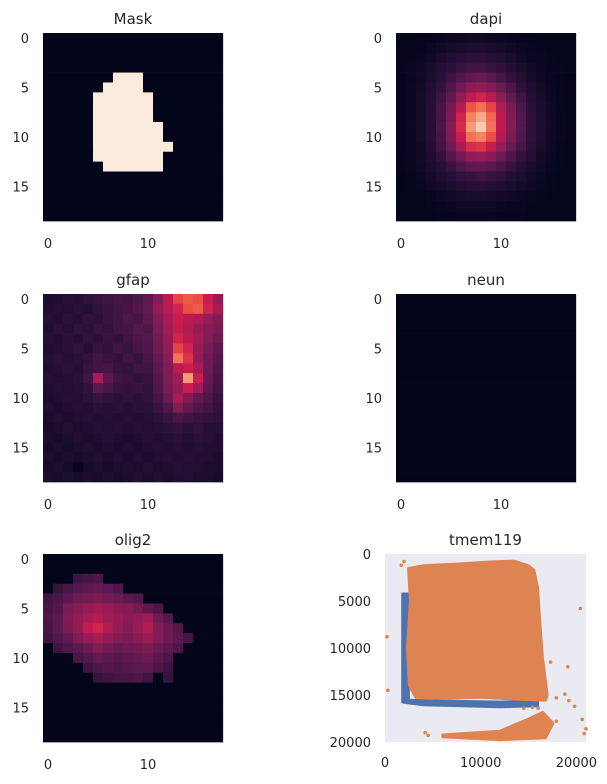 This screenshot has height=784, width=607. I want to click on y-tick-label: 10, so click(20, 399).